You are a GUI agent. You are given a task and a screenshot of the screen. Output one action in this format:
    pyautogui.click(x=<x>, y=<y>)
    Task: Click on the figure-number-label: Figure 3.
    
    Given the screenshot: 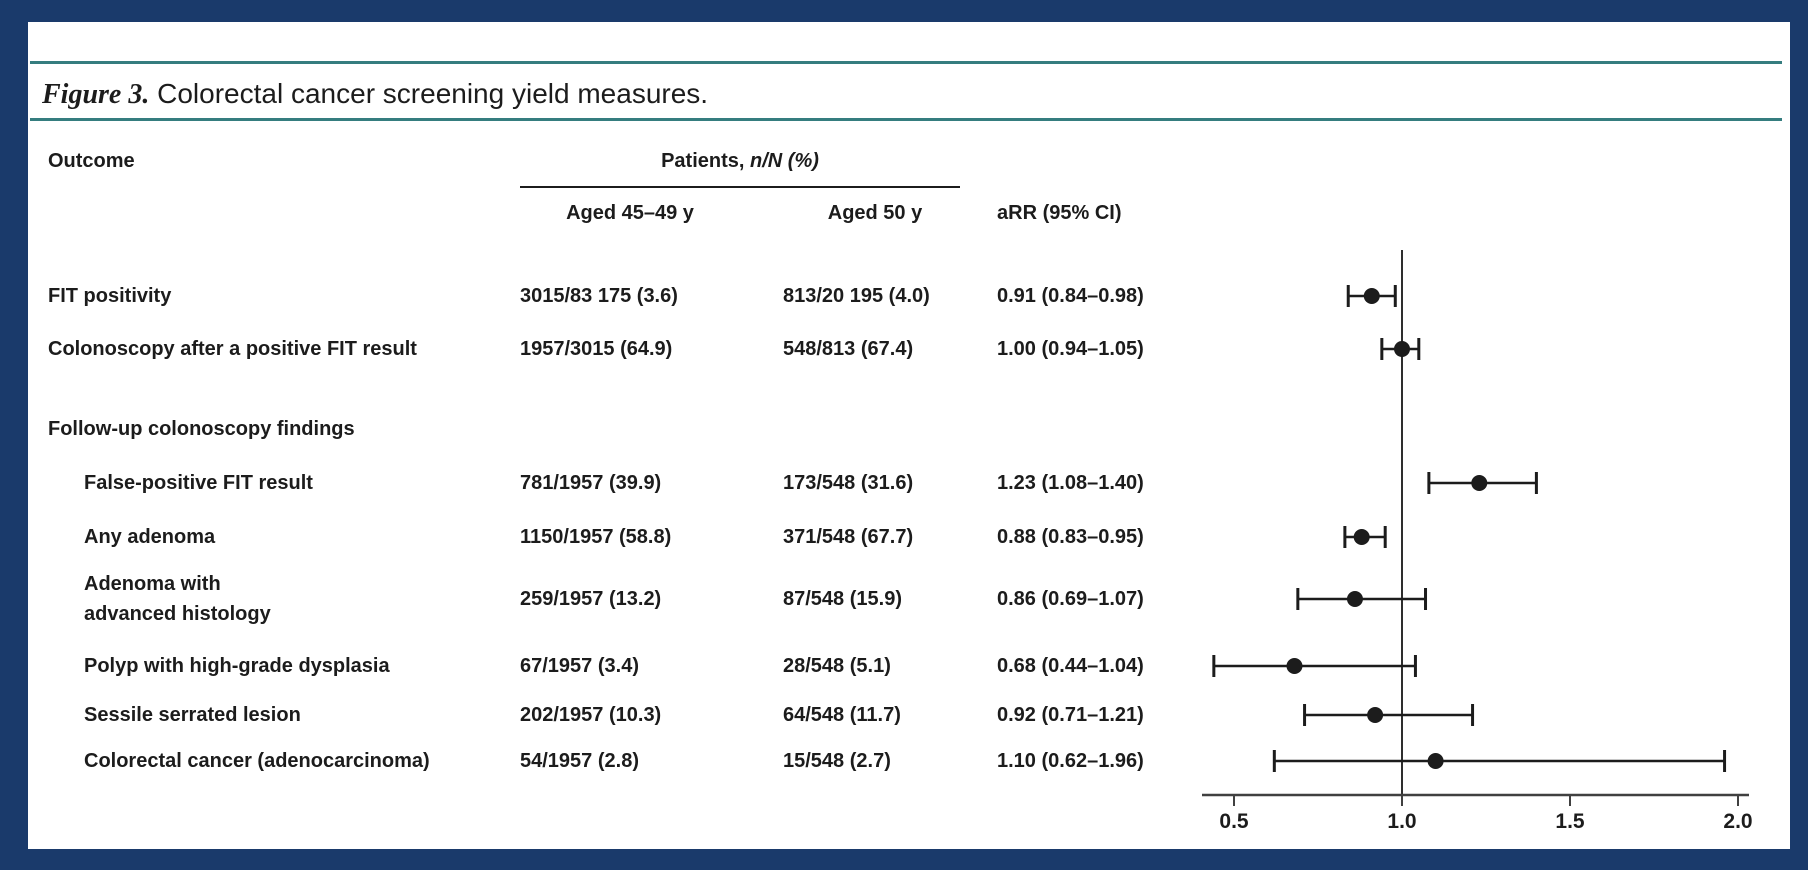 What is the action you would take?
    pyautogui.click(x=96, y=94)
    